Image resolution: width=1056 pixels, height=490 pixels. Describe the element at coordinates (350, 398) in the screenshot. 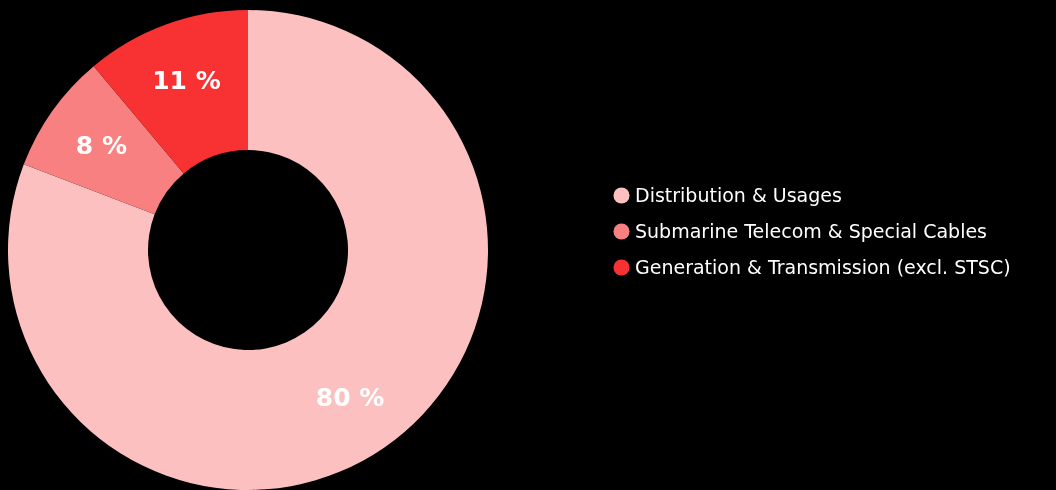

I see `data-label: 80 %` at that location.